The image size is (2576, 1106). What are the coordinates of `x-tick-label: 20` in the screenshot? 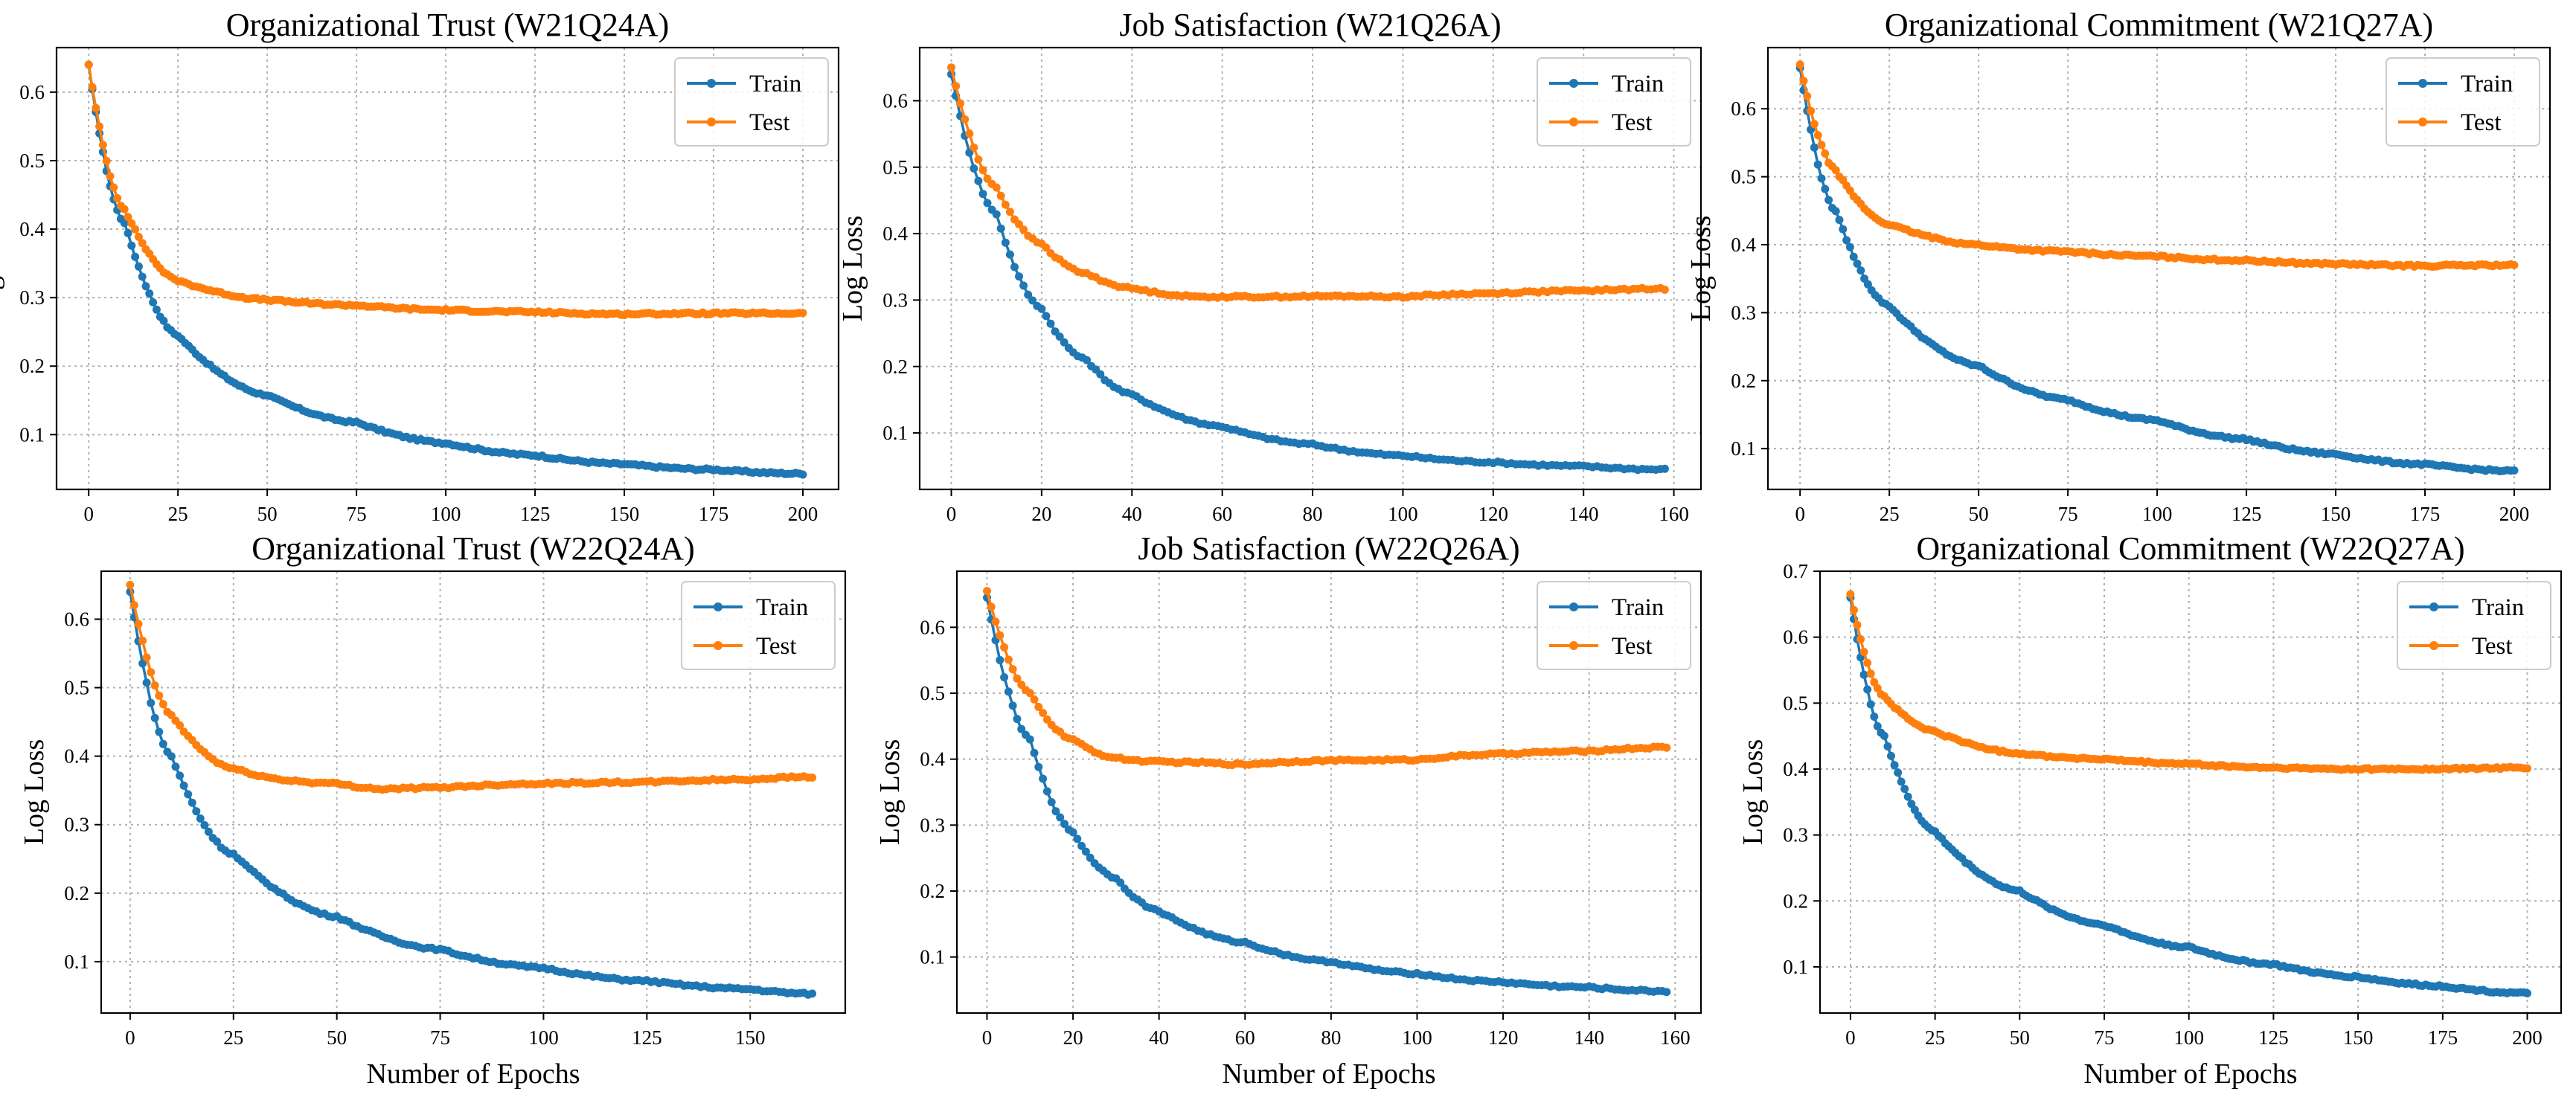 It's located at (1073, 1037).